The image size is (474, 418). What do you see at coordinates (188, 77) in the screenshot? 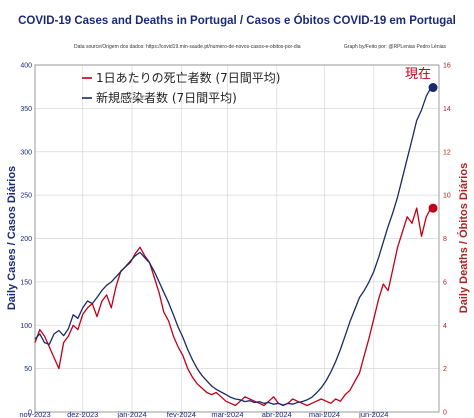
I see `legend-label-deaths: 1日あたりの死亡者数 (7日間平均)` at bounding box center [188, 77].